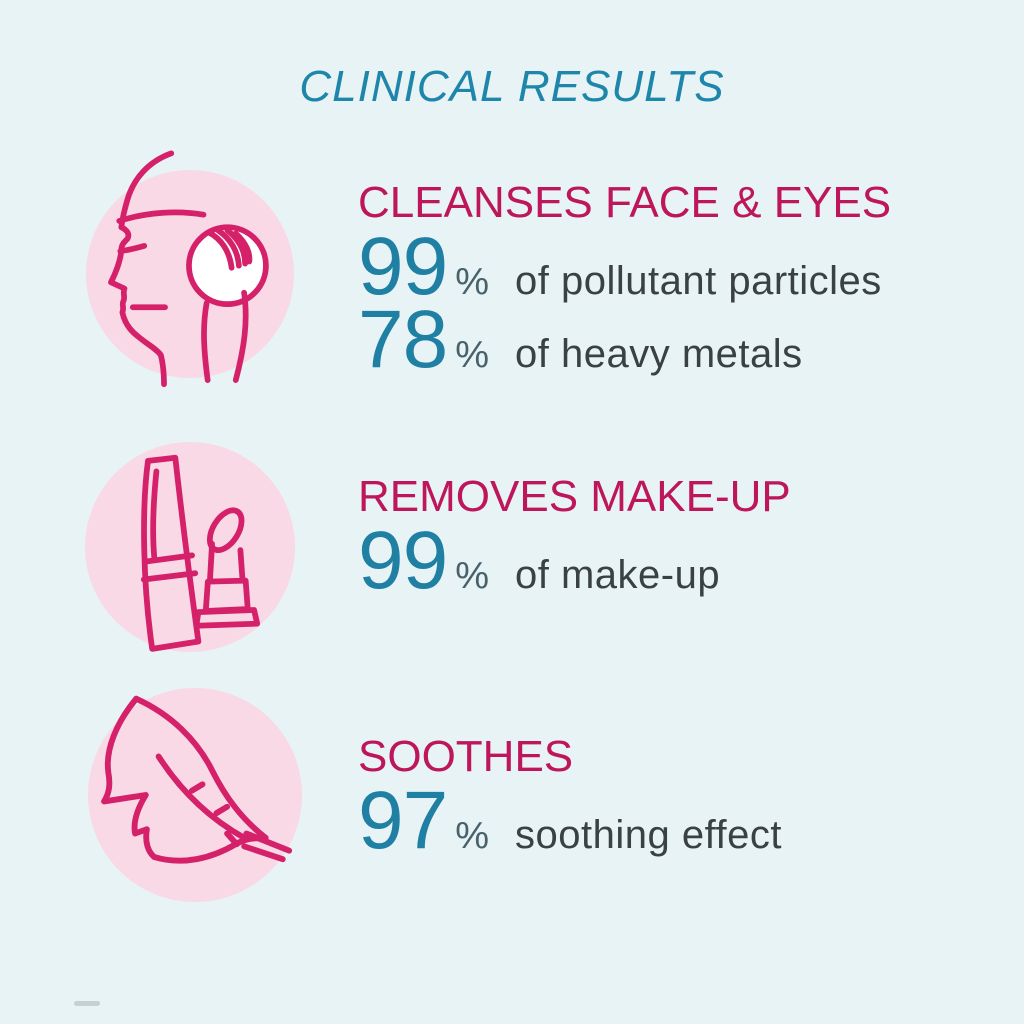 The width and height of the screenshot is (1024, 1024). Describe the element at coordinates (466, 756) in the screenshot. I see `section-heading: SOOTHES` at that location.